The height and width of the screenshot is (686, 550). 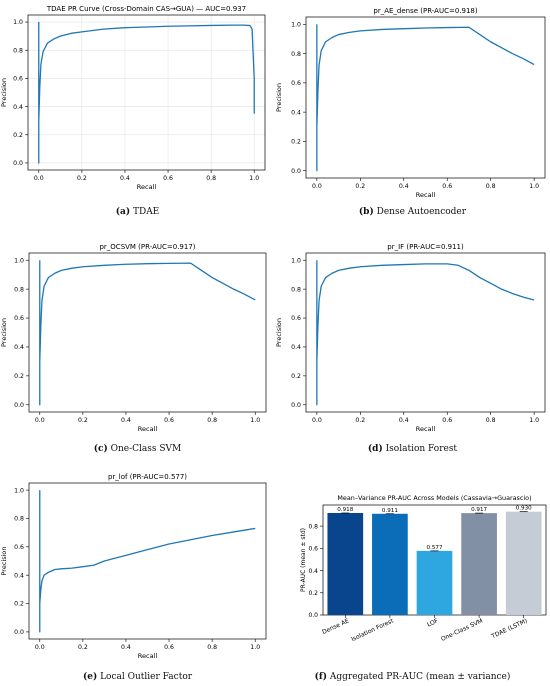 What do you see at coordinates (412, 212) in the screenshot?
I see `caption-ae: (b) Dense Autoencoder` at bounding box center [412, 212].